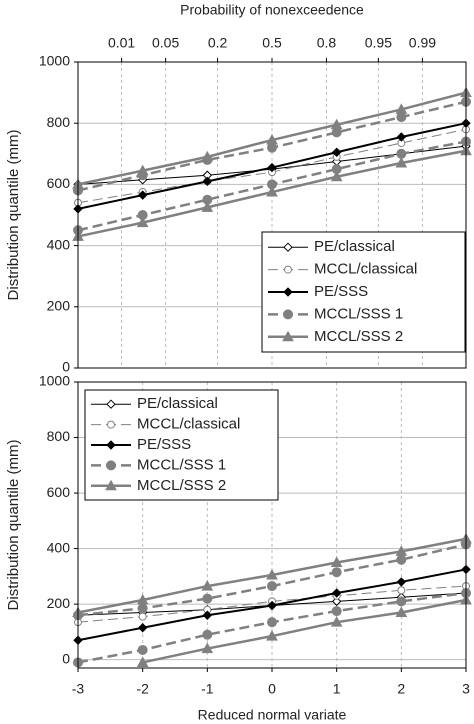  Describe the element at coordinates (207, 689) in the screenshot. I see `x-tick-label: -1` at that location.